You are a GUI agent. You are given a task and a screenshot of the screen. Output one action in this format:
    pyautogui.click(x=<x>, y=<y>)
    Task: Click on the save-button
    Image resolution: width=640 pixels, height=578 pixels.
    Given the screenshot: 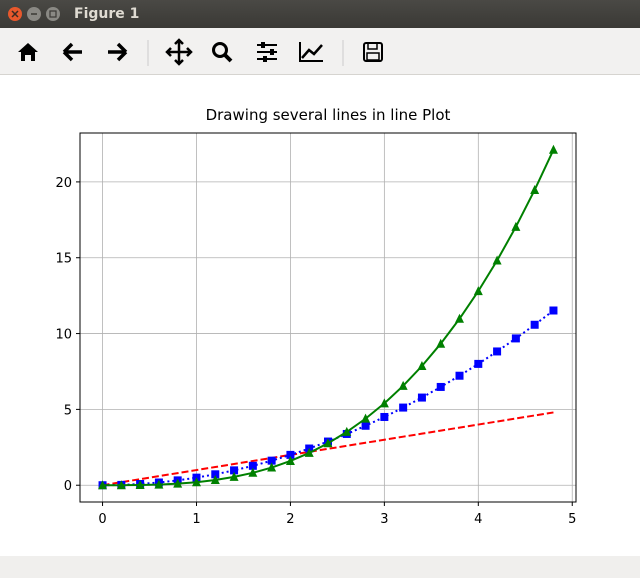 What is the action you would take?
    pyautogui.click(x=373, y=52)
    